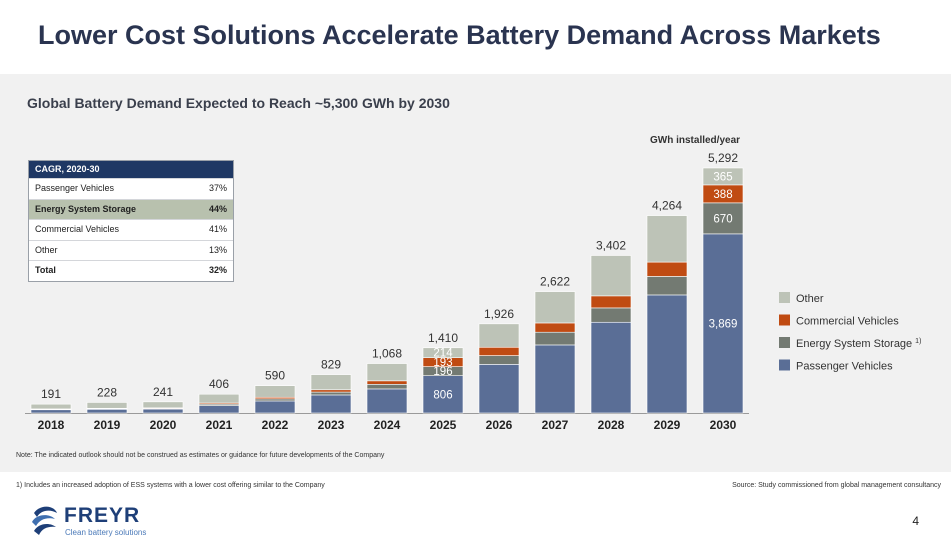  What do you see at coordinates (219, 384) in the screenshot?
I see `bar-total-label: 406` at bounding box center [219, 384].